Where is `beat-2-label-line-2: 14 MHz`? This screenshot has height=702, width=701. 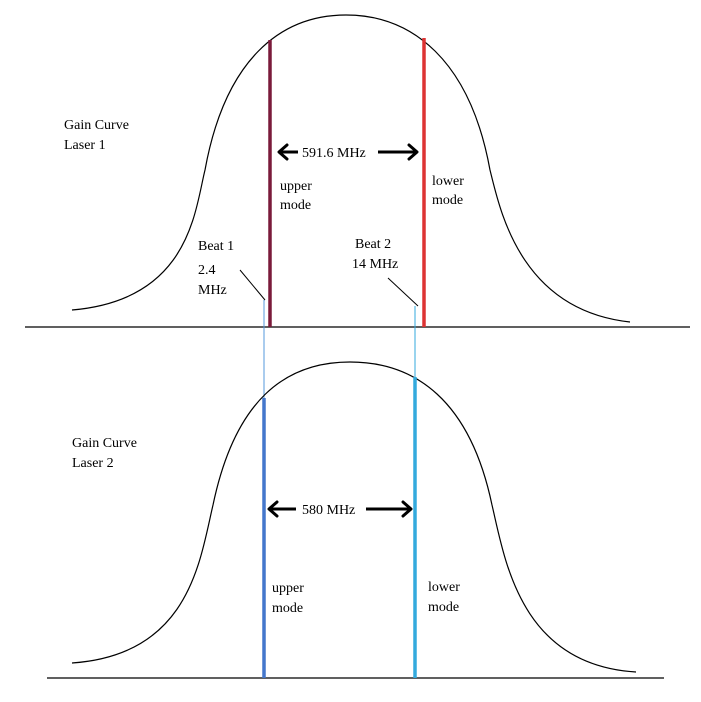
beat-2-label-line-2: 14 MHz is located at coordinates (375, 264).